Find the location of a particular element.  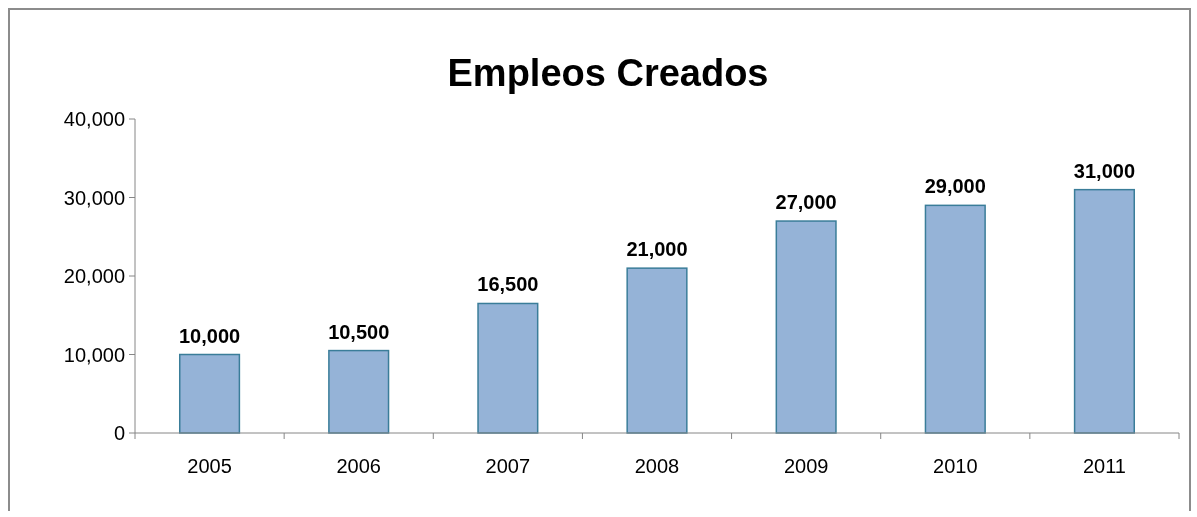

x-tick-label: 2009 is located at coordinates (806, 466).